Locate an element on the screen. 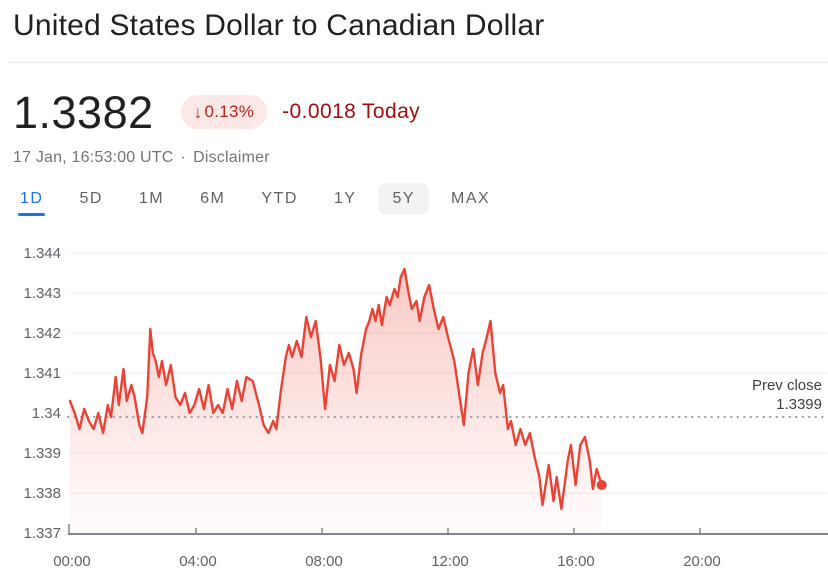 Image resolution: width=828 pixels, height=576 pixels. tab-label: 5Y is located at coordinates (404, 198).